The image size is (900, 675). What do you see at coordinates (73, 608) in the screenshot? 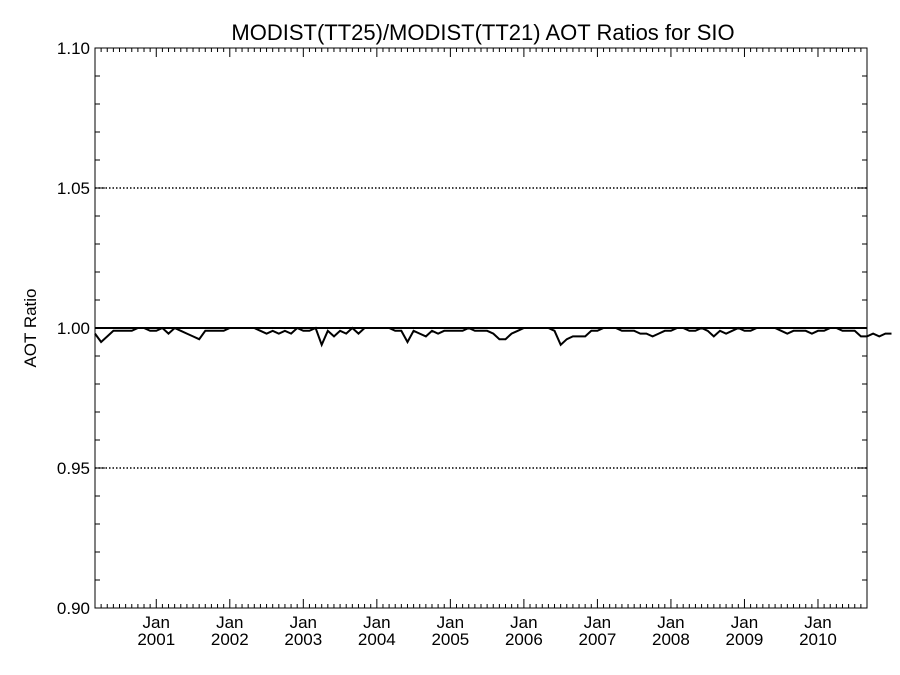
I see `y-tick-label: 0.90` at bounding box center [73, 608].